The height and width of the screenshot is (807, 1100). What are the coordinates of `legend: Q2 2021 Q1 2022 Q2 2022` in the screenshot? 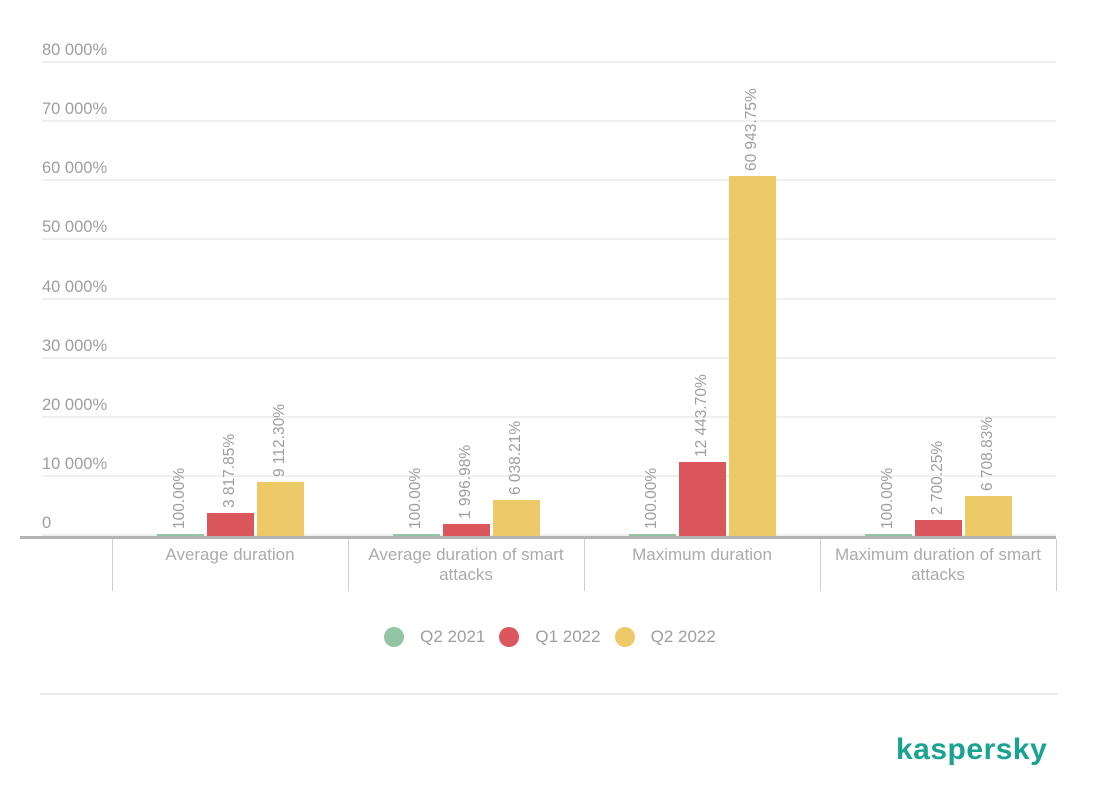 It's located at (550, 637).